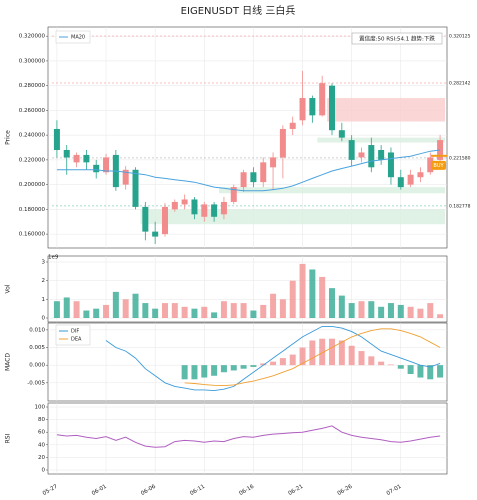 This screenshot has height=500, width=477. Describe the element at coordinates (44, 281) in the screenshot. I see `y-tick-label: 2` at that location.